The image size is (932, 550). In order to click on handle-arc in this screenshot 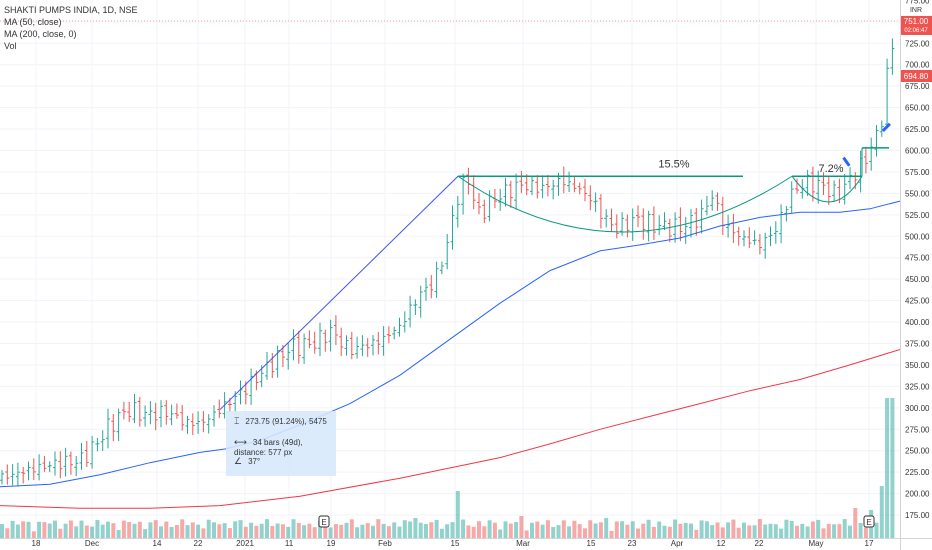, I will do `click(827, 189)`.